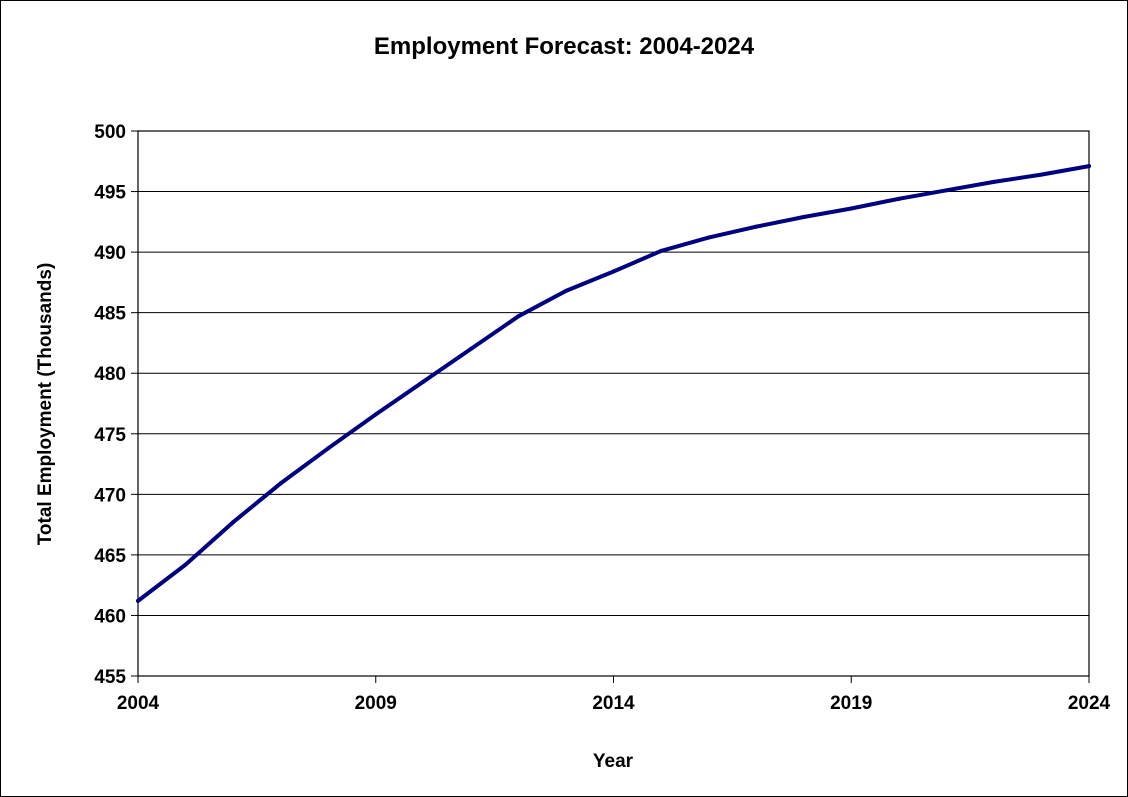 The image size is (1128, 797). I want to click on y-axis-label: Total Employment (Thousands), so click(45, 404).